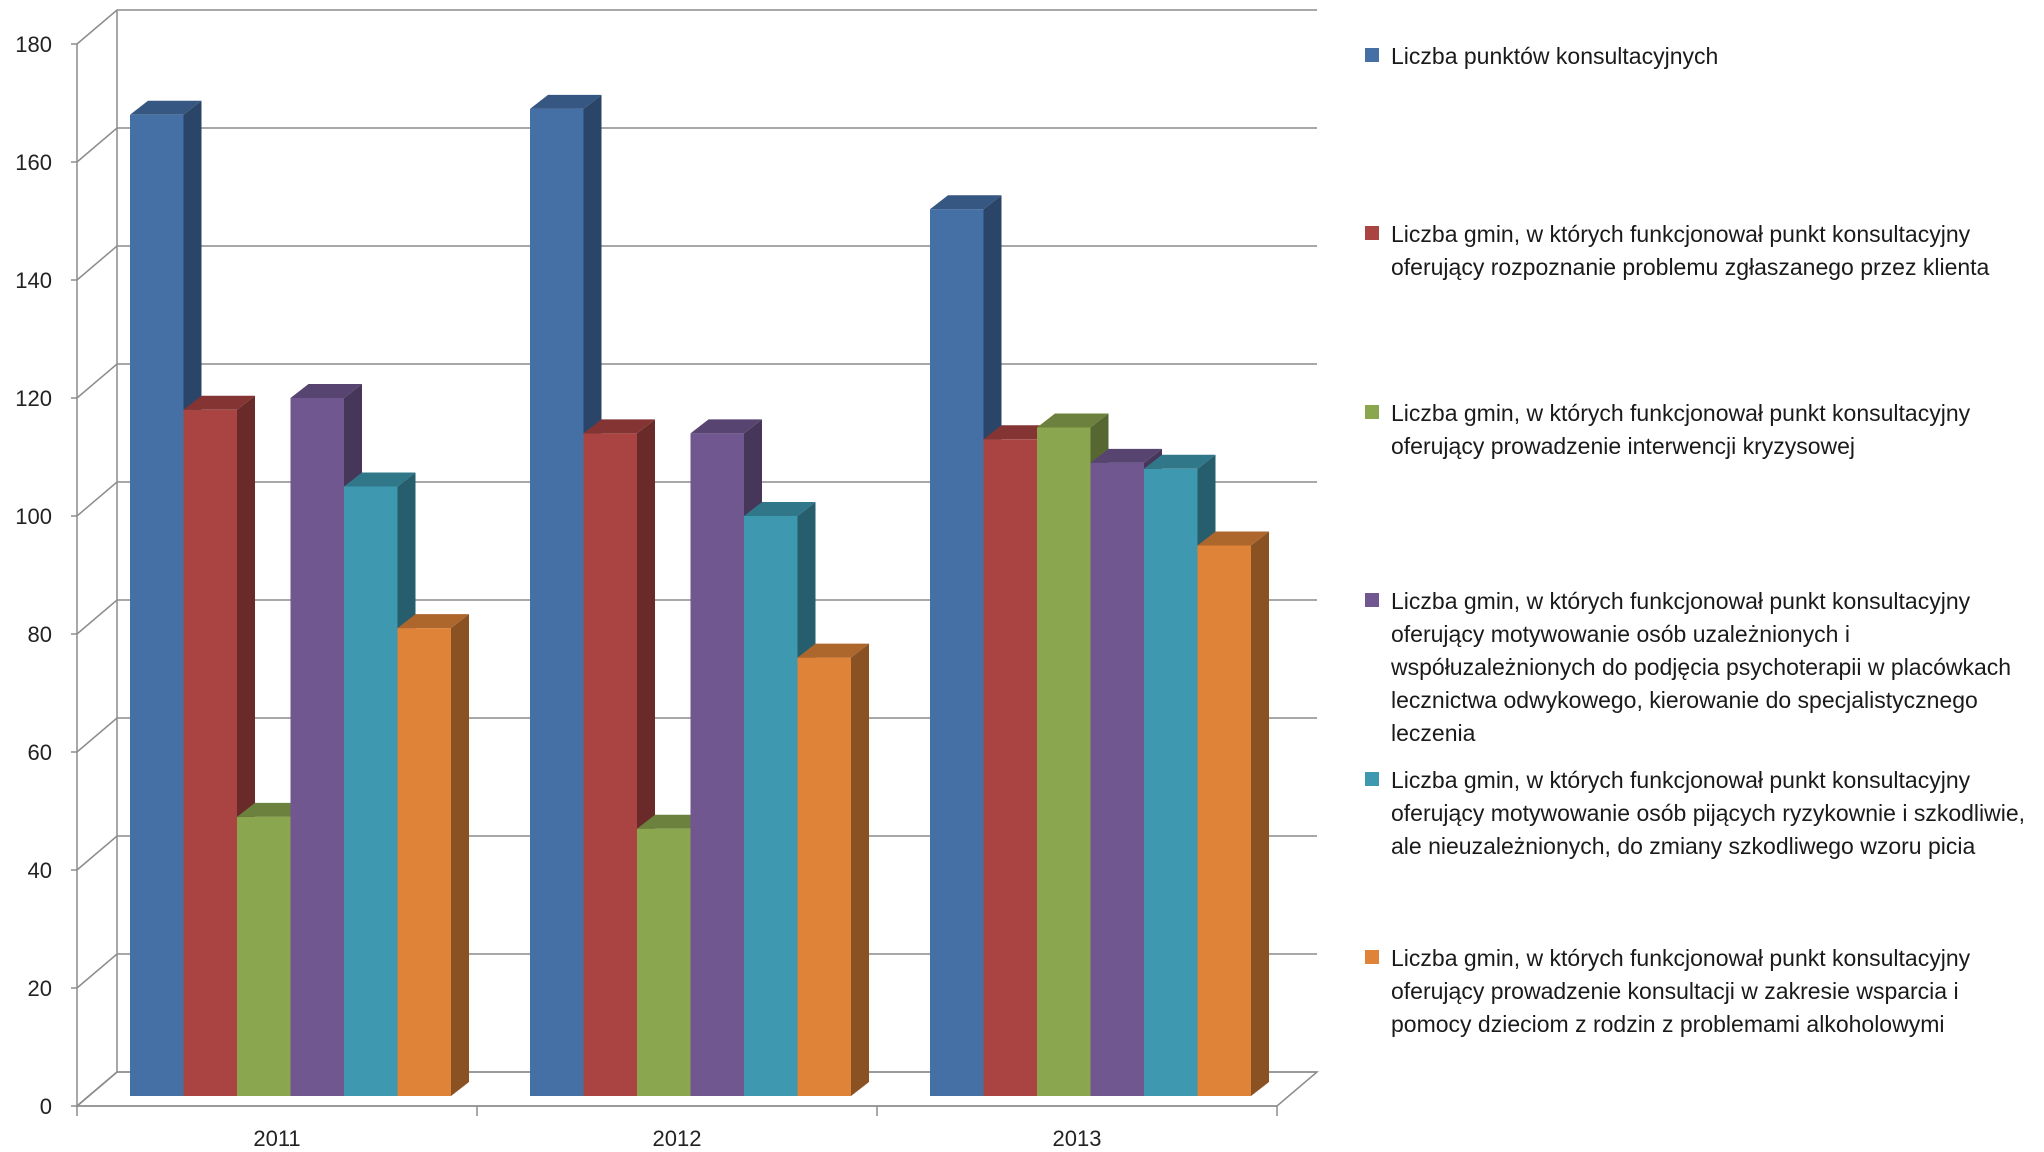 This screenshot has height=1152, width=2044. I want to click on y-tick-label: 160, so click(33, 162).